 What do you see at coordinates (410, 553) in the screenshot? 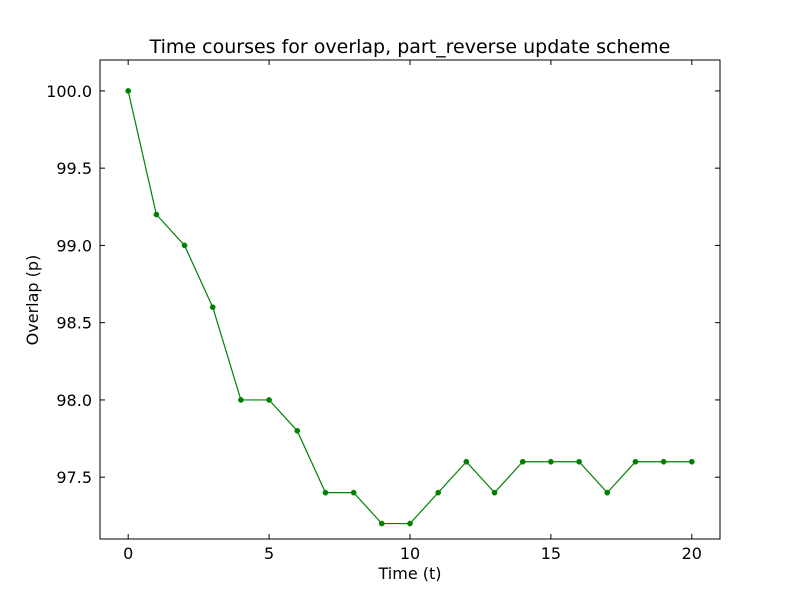
I see `x-tick-label: 10` at bounding box center [410, 553].